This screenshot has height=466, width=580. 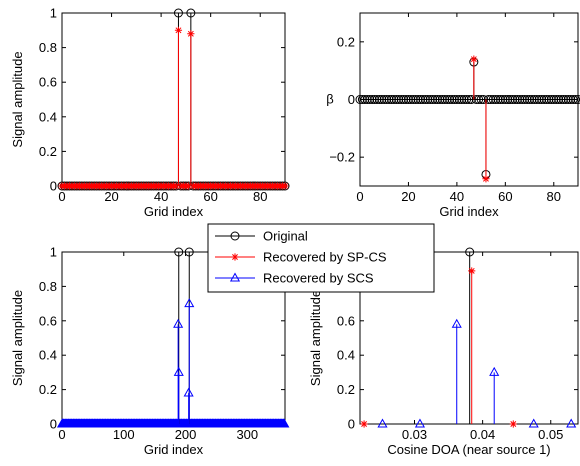 What do you see at coordinates (48, 47) in the screenshot?
I see `y-tick-label: 0.8` at bounding box center [48, 47].